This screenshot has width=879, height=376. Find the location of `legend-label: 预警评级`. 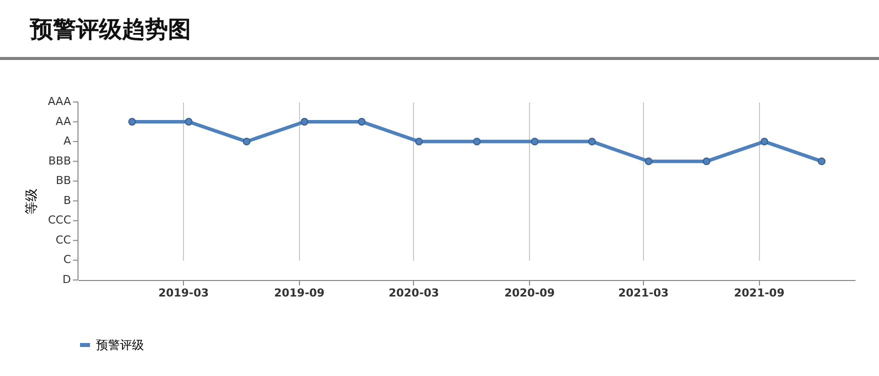

legend-label: 预警评级 is located at coordinates (120, 345).